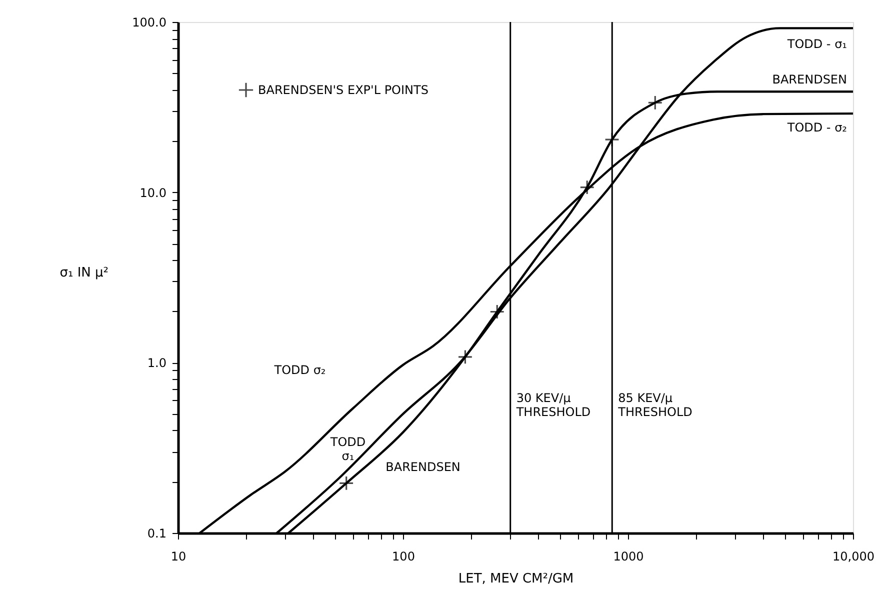 Image resolution: width=882 pixels, height=602 pixels. I want to click on x-axis-title: LET, MEV CM²/GM, so click(516, 579).